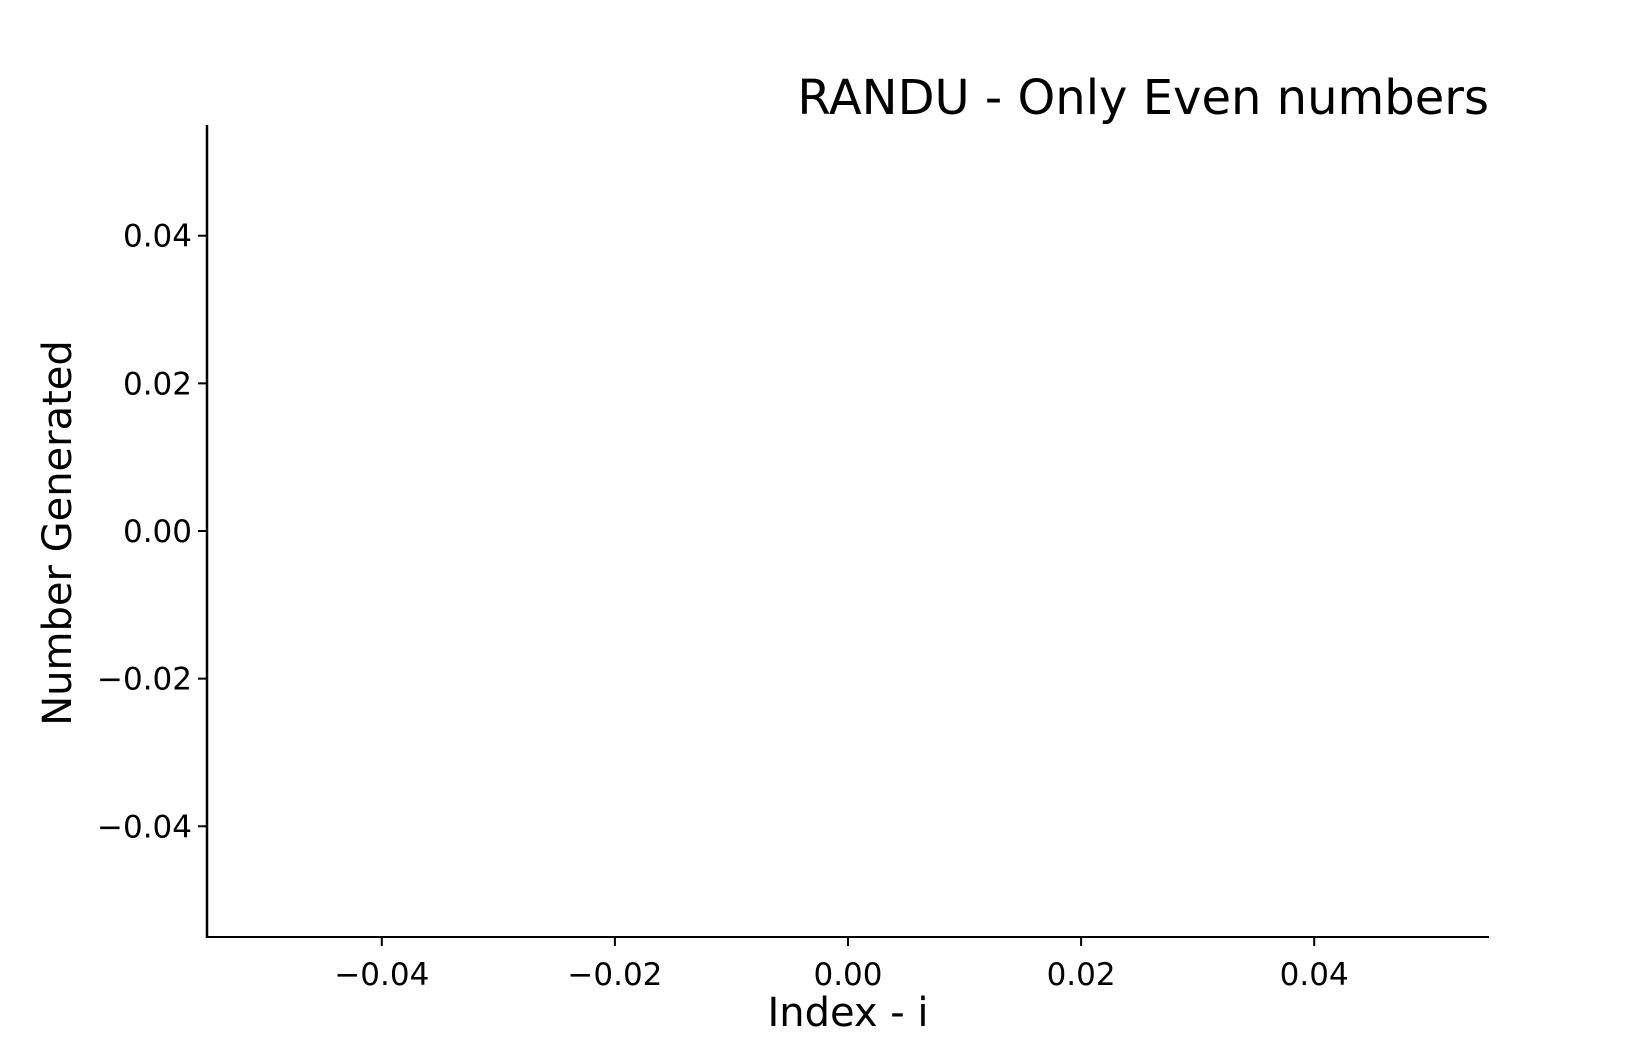 This screenshot has height=1054, width=1650. I want to click on y-tick-label: −0.02, so click(144, 680).